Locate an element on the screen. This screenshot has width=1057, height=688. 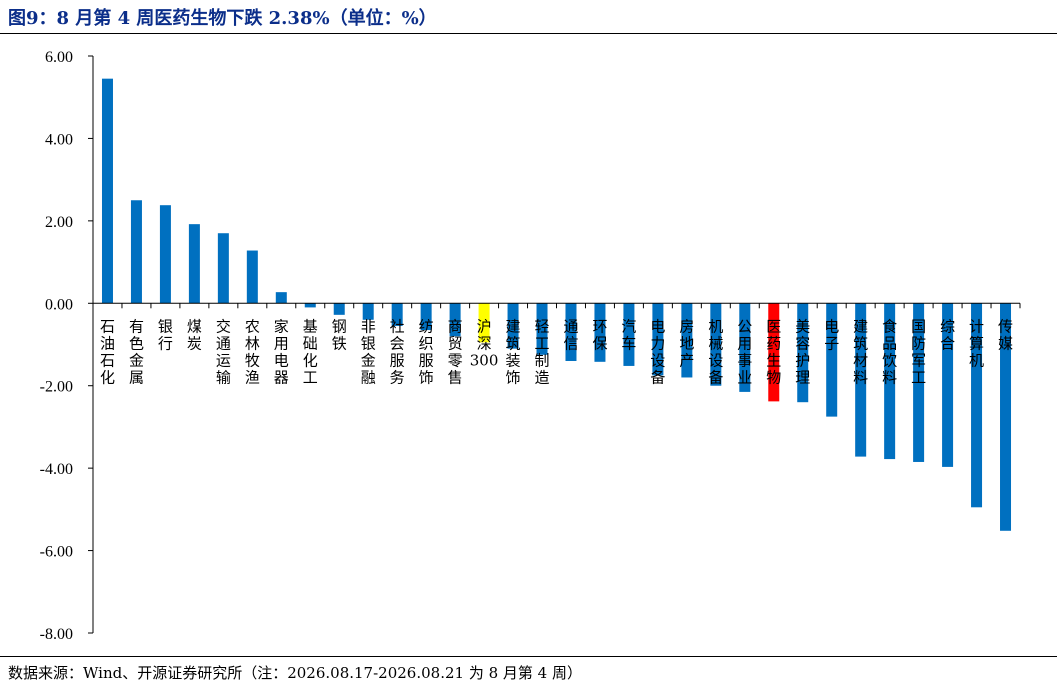
x-tick-label: 交通运输 is located at coordinates (223, 351).